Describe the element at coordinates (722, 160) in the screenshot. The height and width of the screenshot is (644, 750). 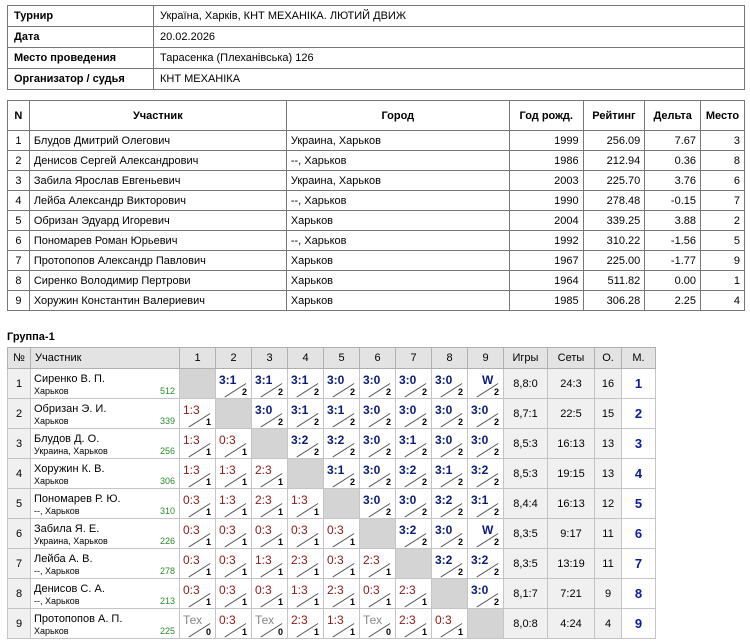
I see `participant-place: 8` at that location.